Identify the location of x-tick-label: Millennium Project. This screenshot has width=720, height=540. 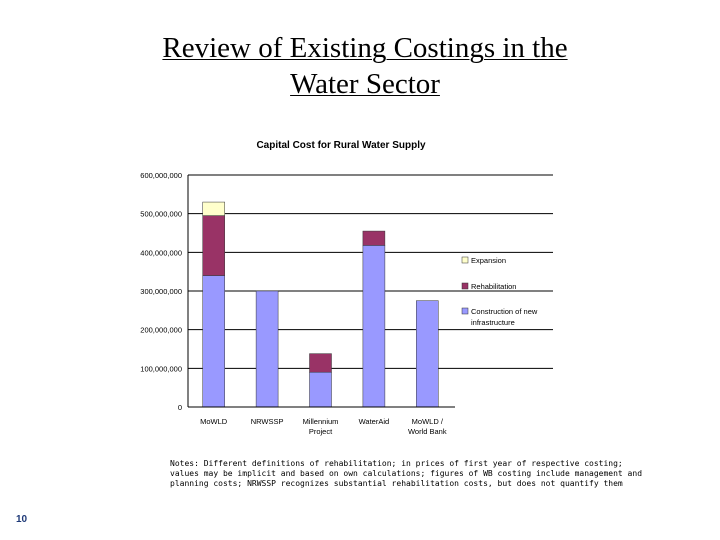
(321, 426).